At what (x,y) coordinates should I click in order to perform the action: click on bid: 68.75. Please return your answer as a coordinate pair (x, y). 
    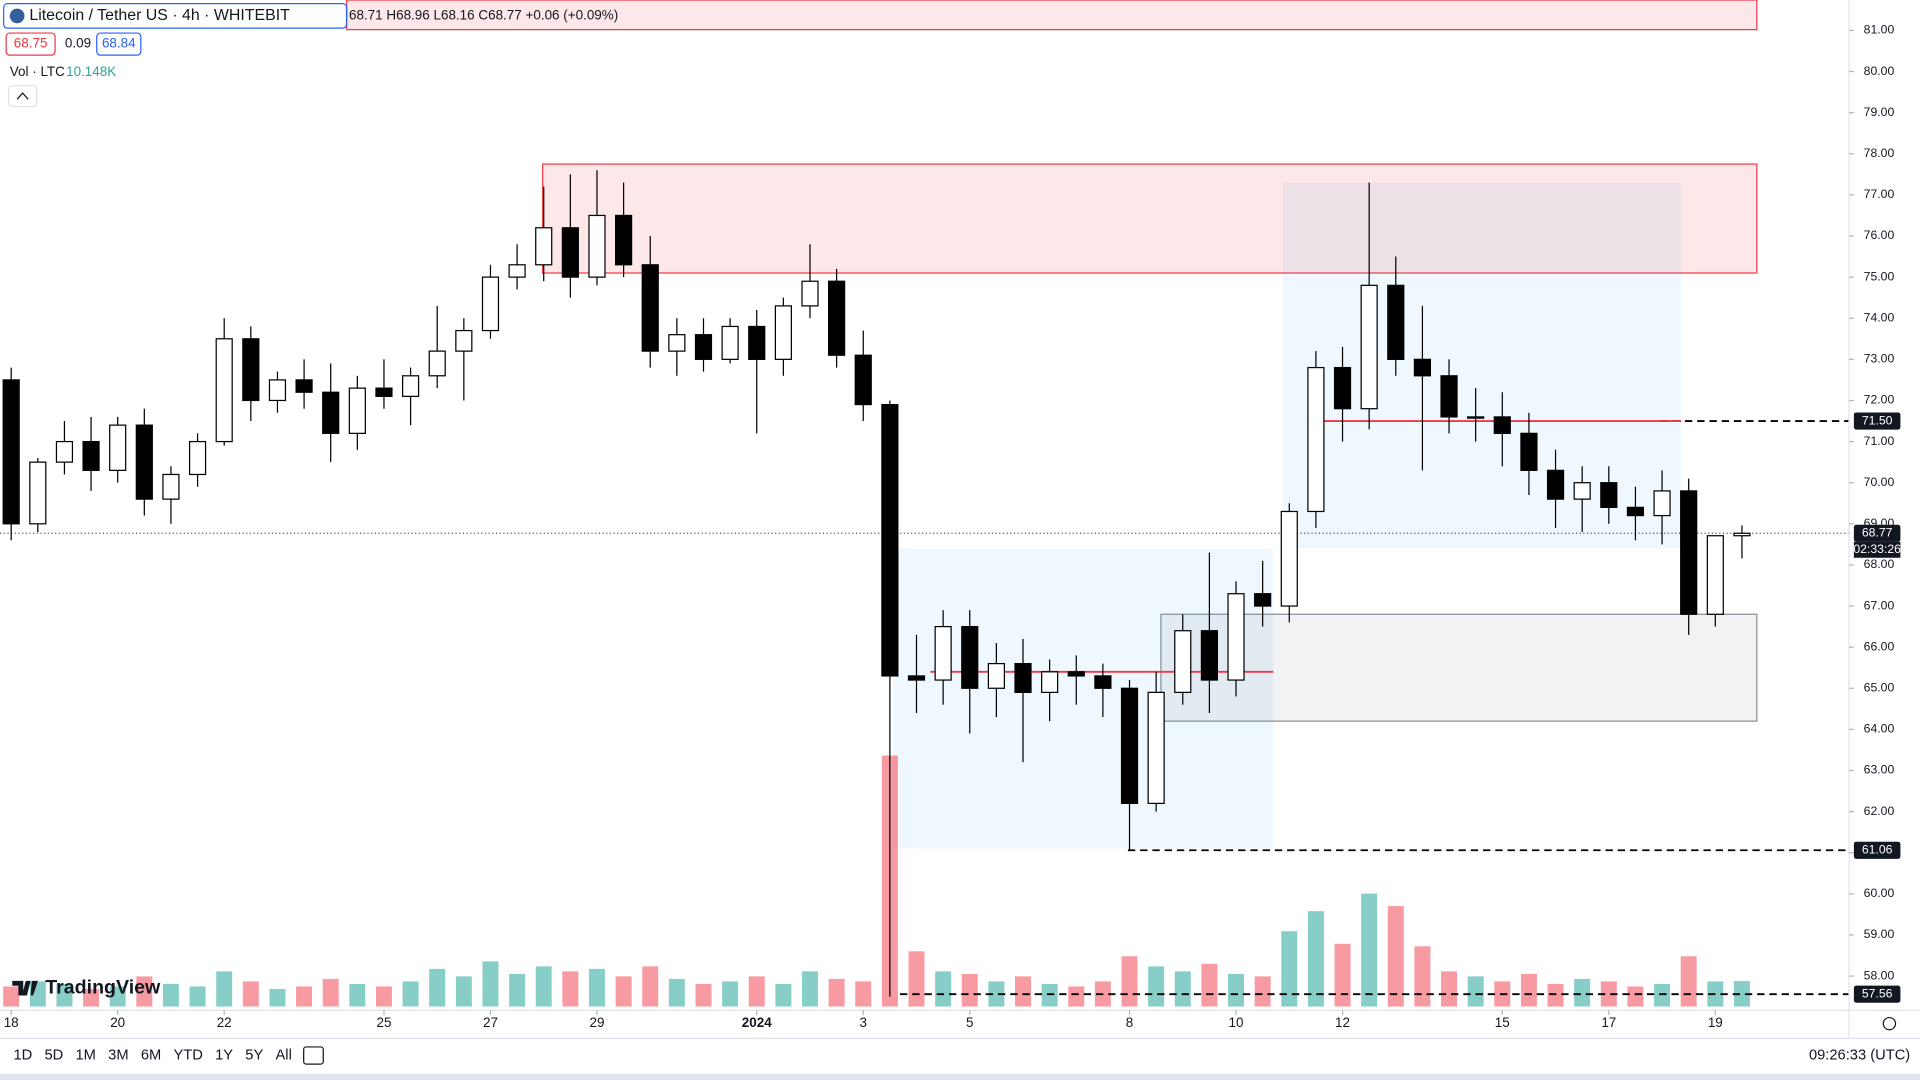
    Looking at the image, I should click on (31, 43).